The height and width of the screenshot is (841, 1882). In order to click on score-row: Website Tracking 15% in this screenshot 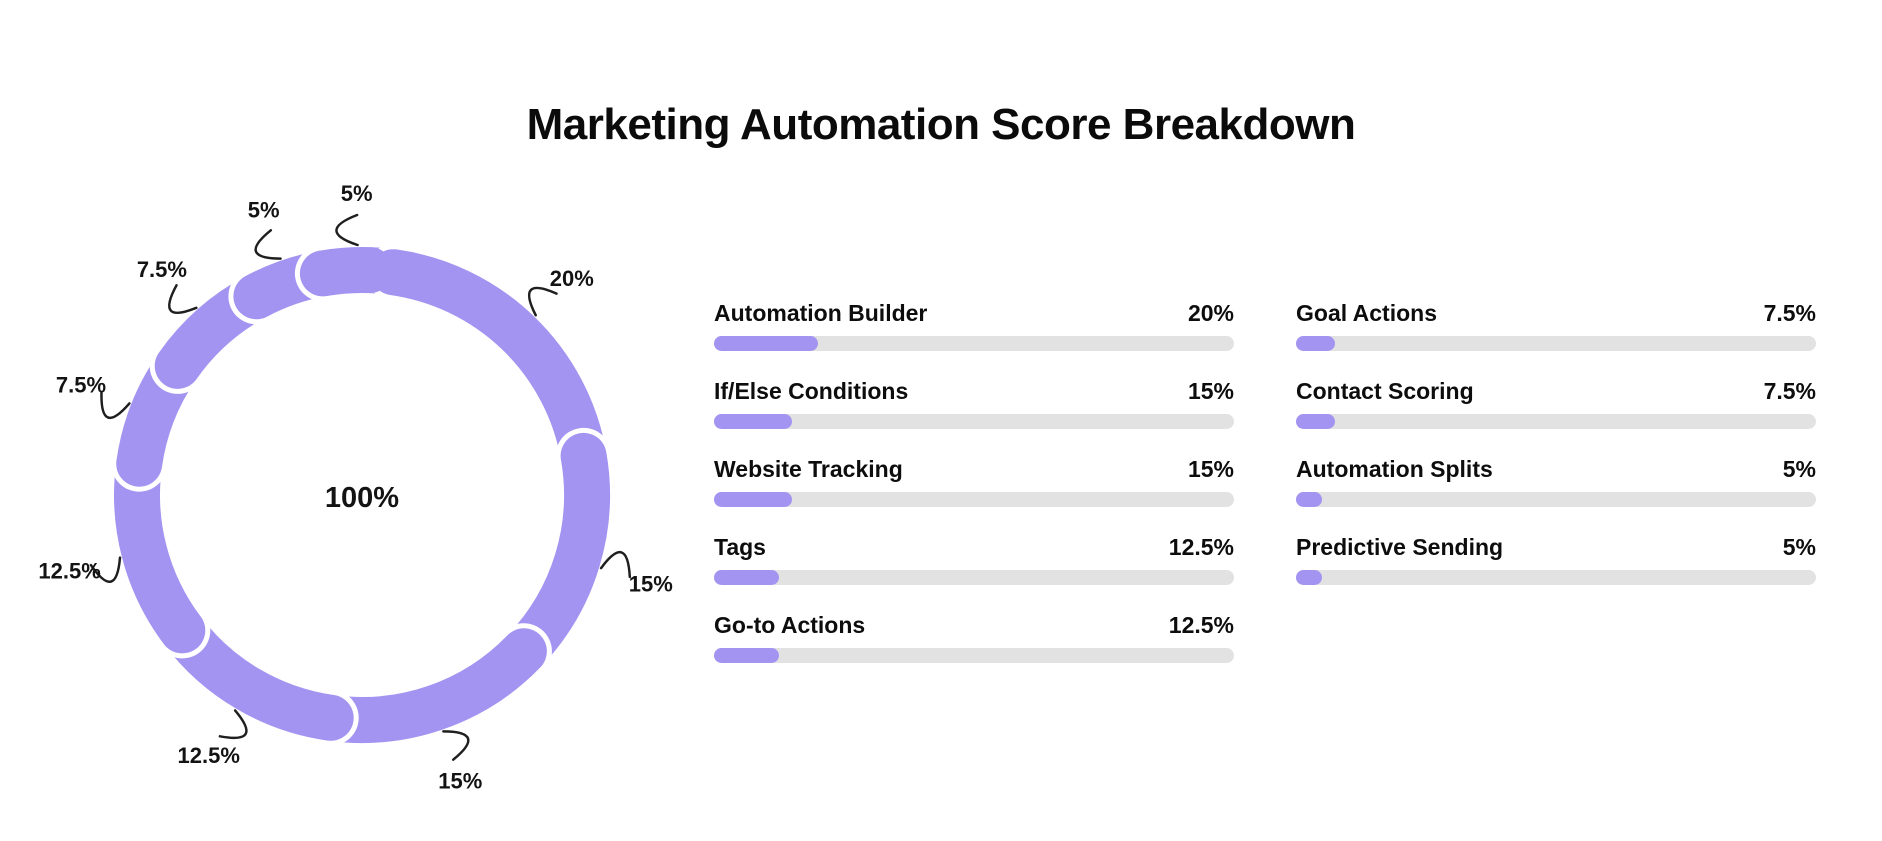, I will do `click(974, 481)`.